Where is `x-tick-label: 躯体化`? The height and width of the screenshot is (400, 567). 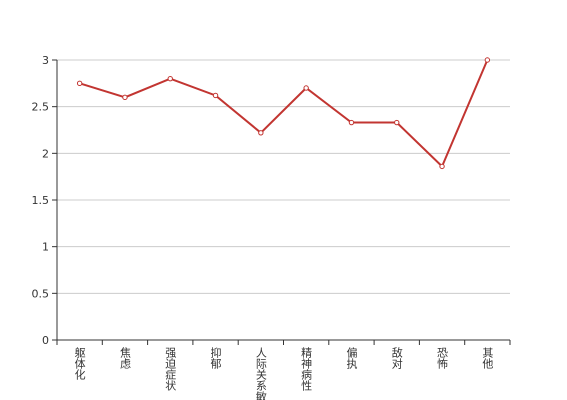 x-tick-label: 躯体化 is located at coordinates (79, 364).